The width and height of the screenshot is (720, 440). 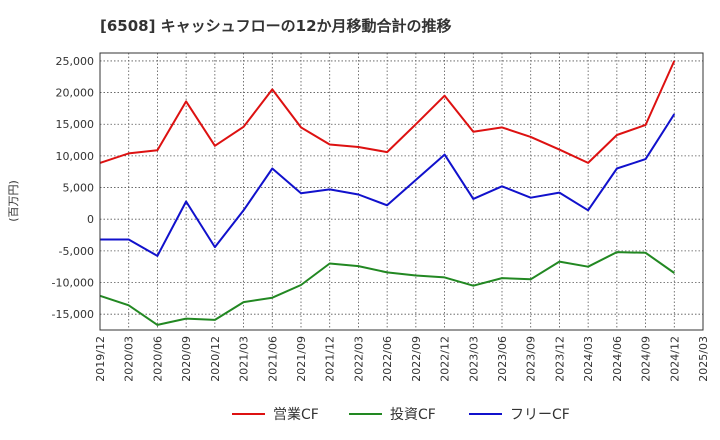 I want to click on x-tick-label: 2019/12, so click(x=100, y=359).